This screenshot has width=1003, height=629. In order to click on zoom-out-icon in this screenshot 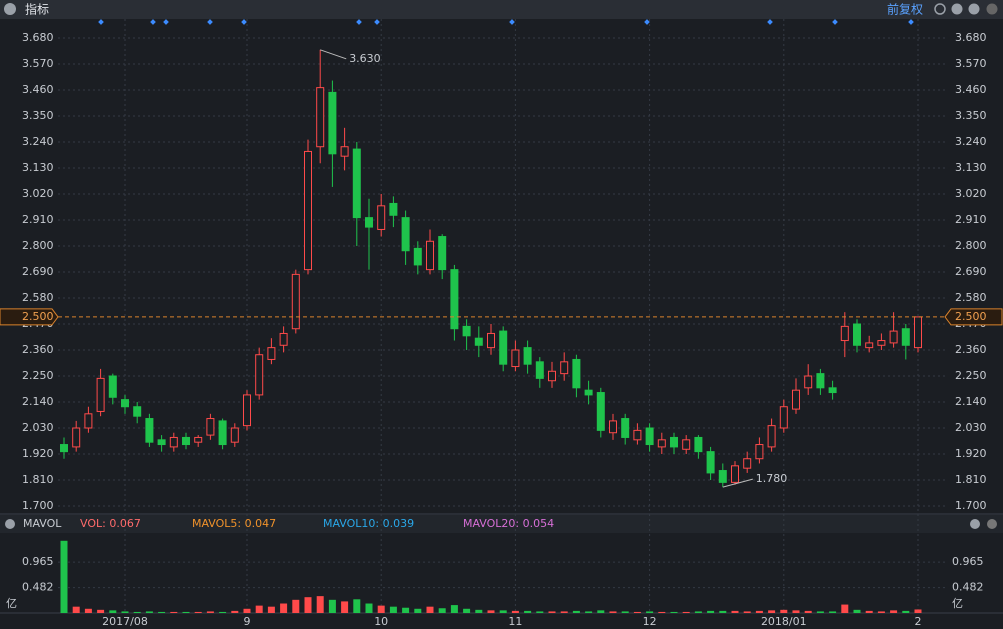, I will do `click(974, 9)`.